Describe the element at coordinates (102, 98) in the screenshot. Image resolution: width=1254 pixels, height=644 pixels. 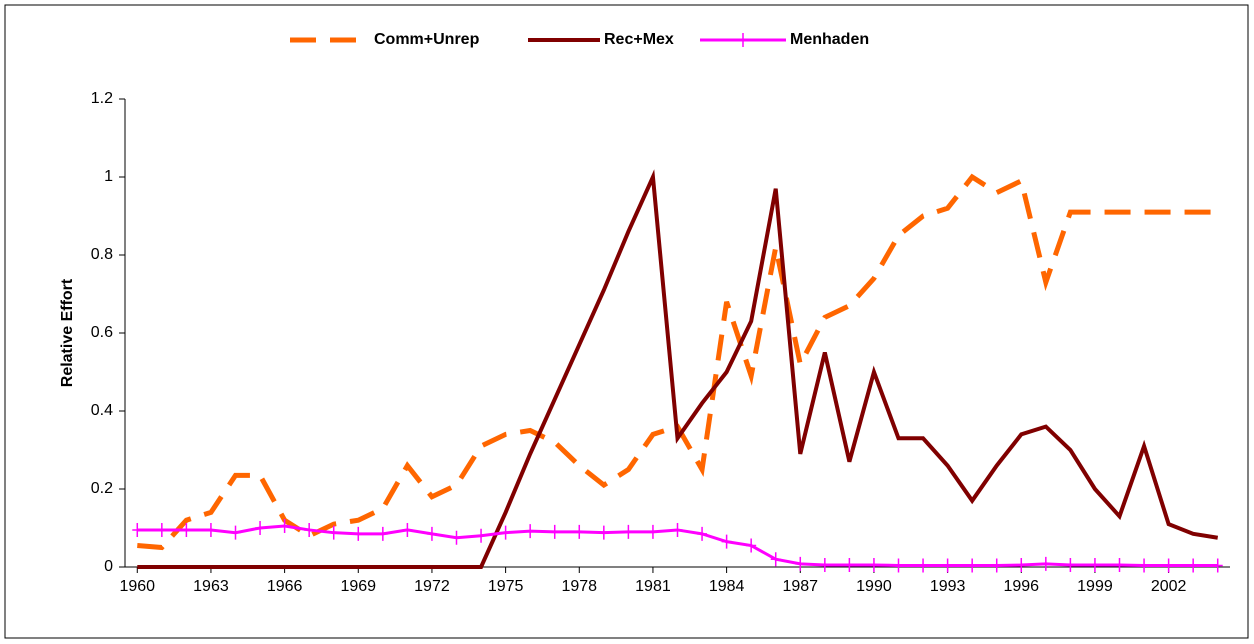
I see `y-tick-label: 1.2` at that location.